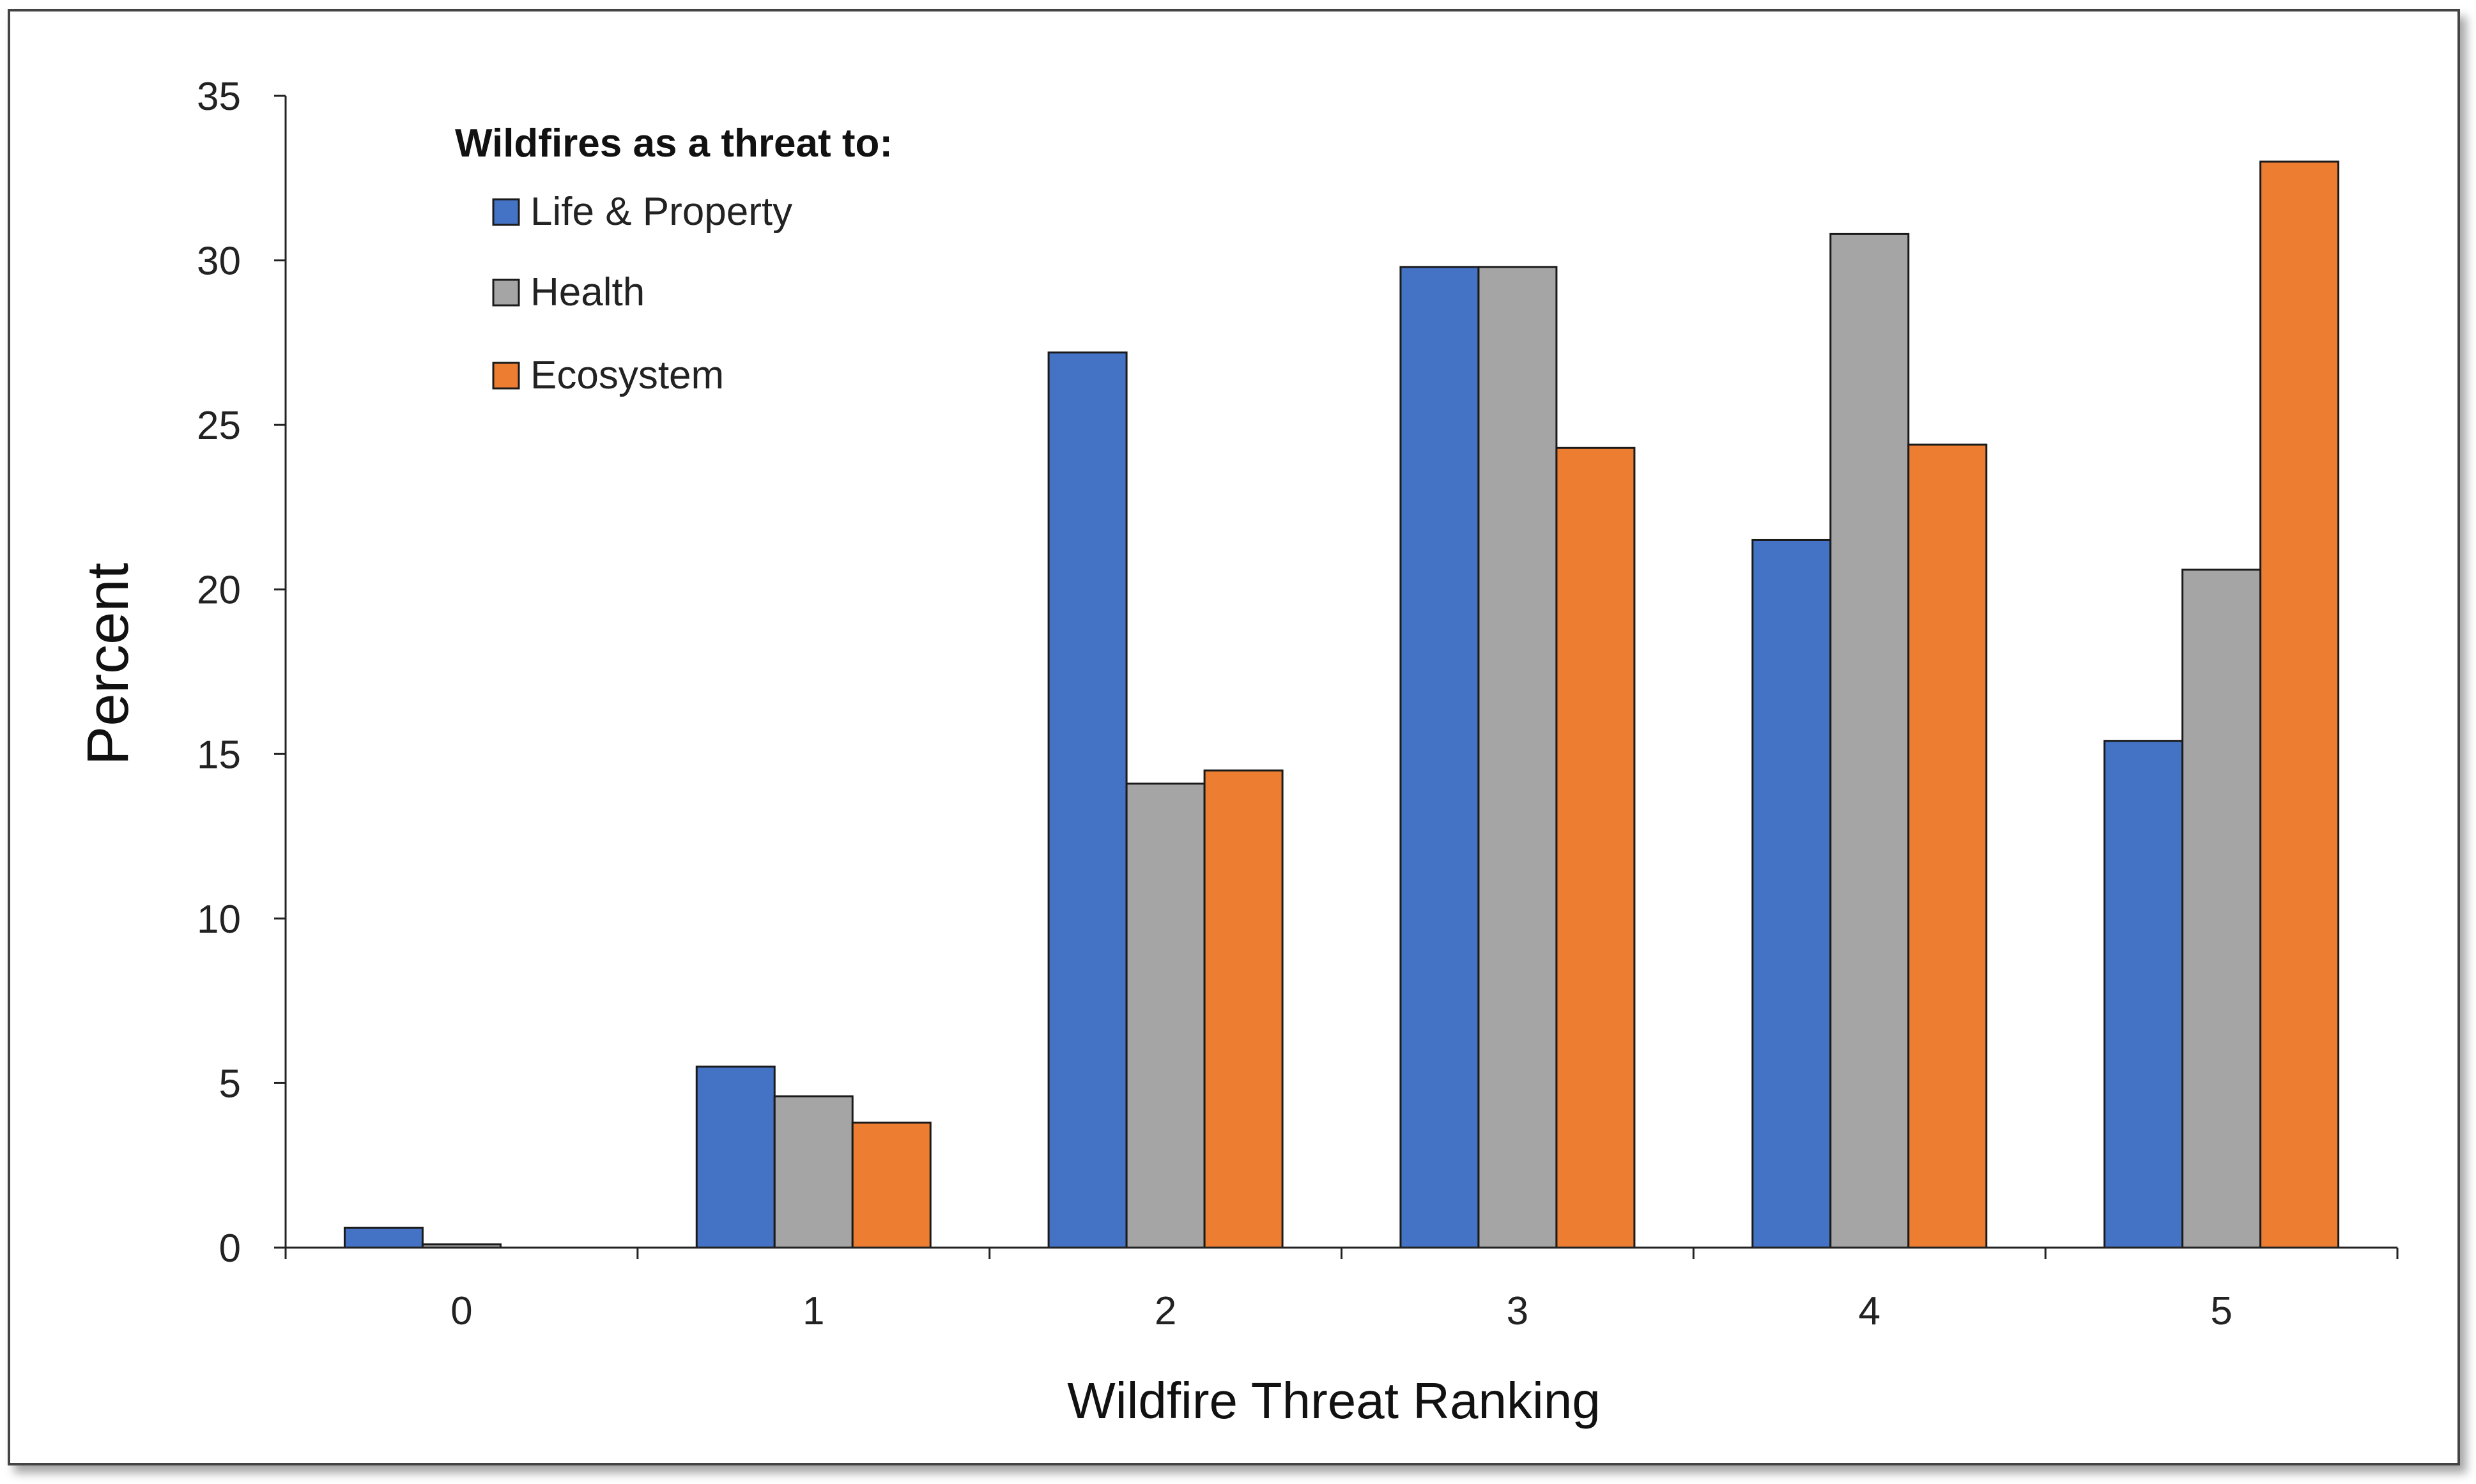 The width and height of the screenshot is (2476, 1484). I want to click on legend-title: Wildfires as a threat to:, so click(674, 143).